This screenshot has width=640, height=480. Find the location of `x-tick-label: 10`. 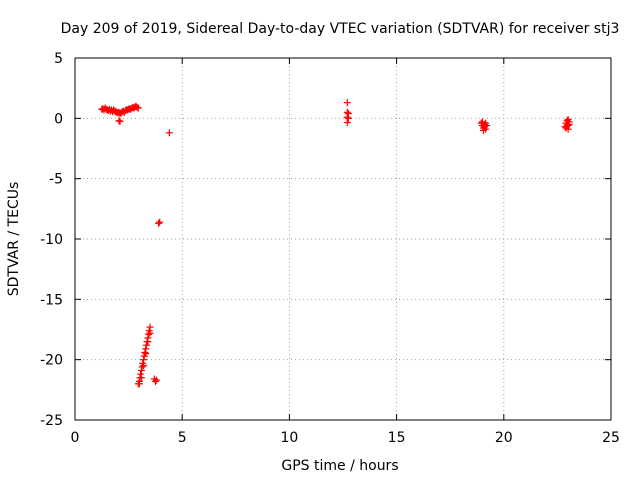

x-tick-label: 10 is located at coordinates (289, 438).